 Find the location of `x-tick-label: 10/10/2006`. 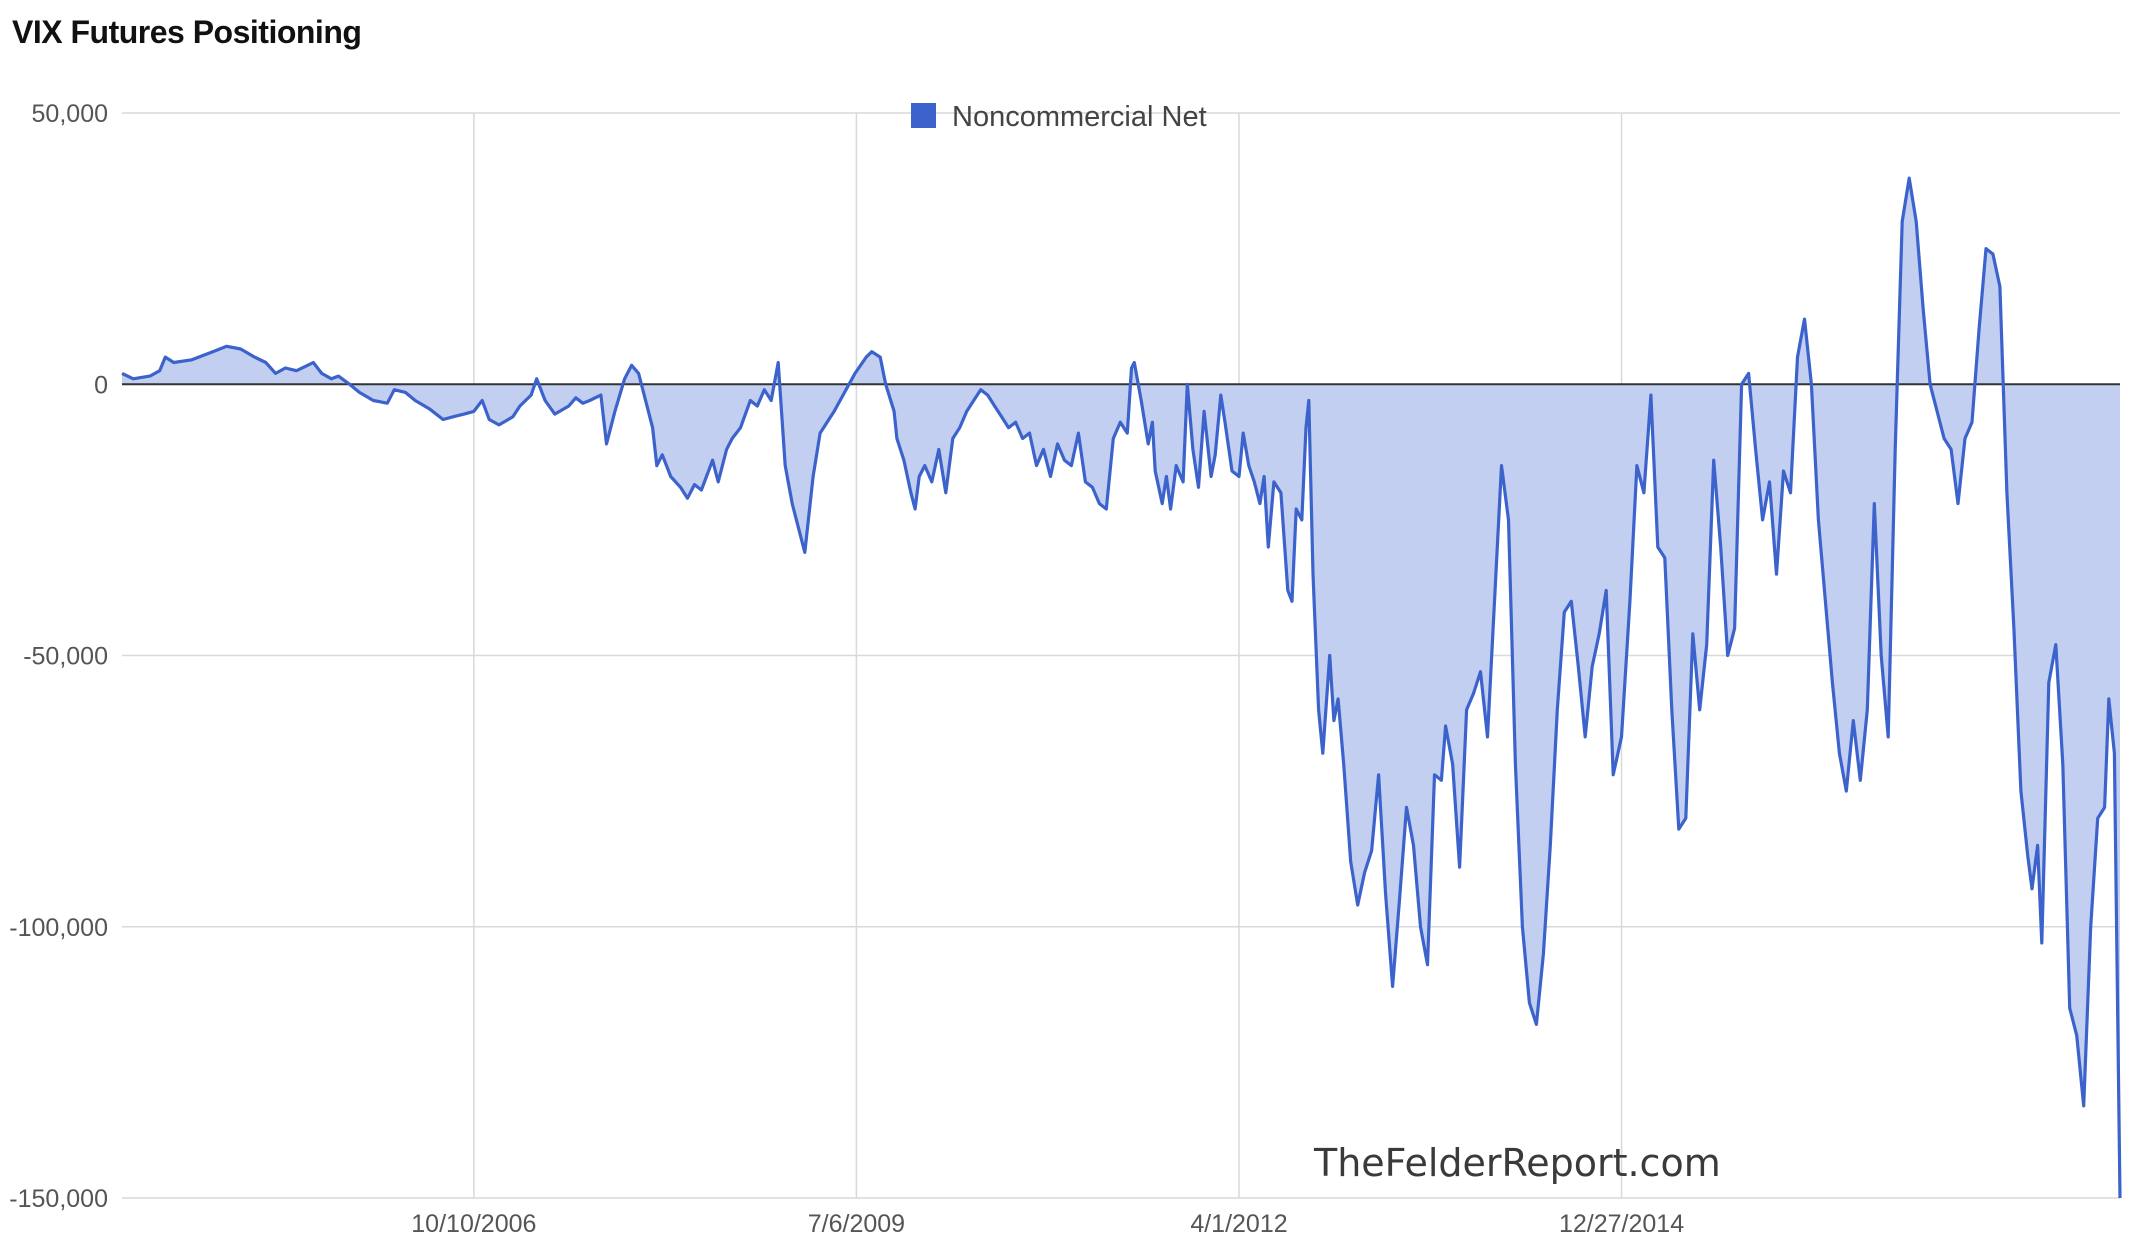

x-tick-label: 10/10/2006 is located at coordinates (473, 1224).